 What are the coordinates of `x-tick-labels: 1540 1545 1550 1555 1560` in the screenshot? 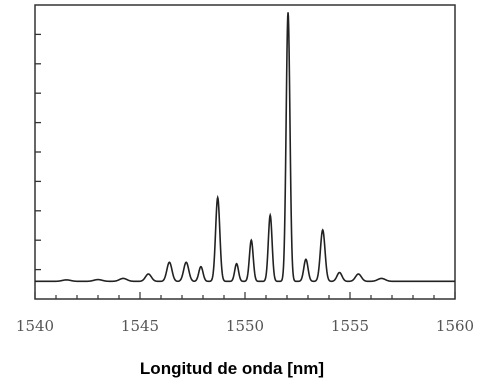 It's located at (245, 326).